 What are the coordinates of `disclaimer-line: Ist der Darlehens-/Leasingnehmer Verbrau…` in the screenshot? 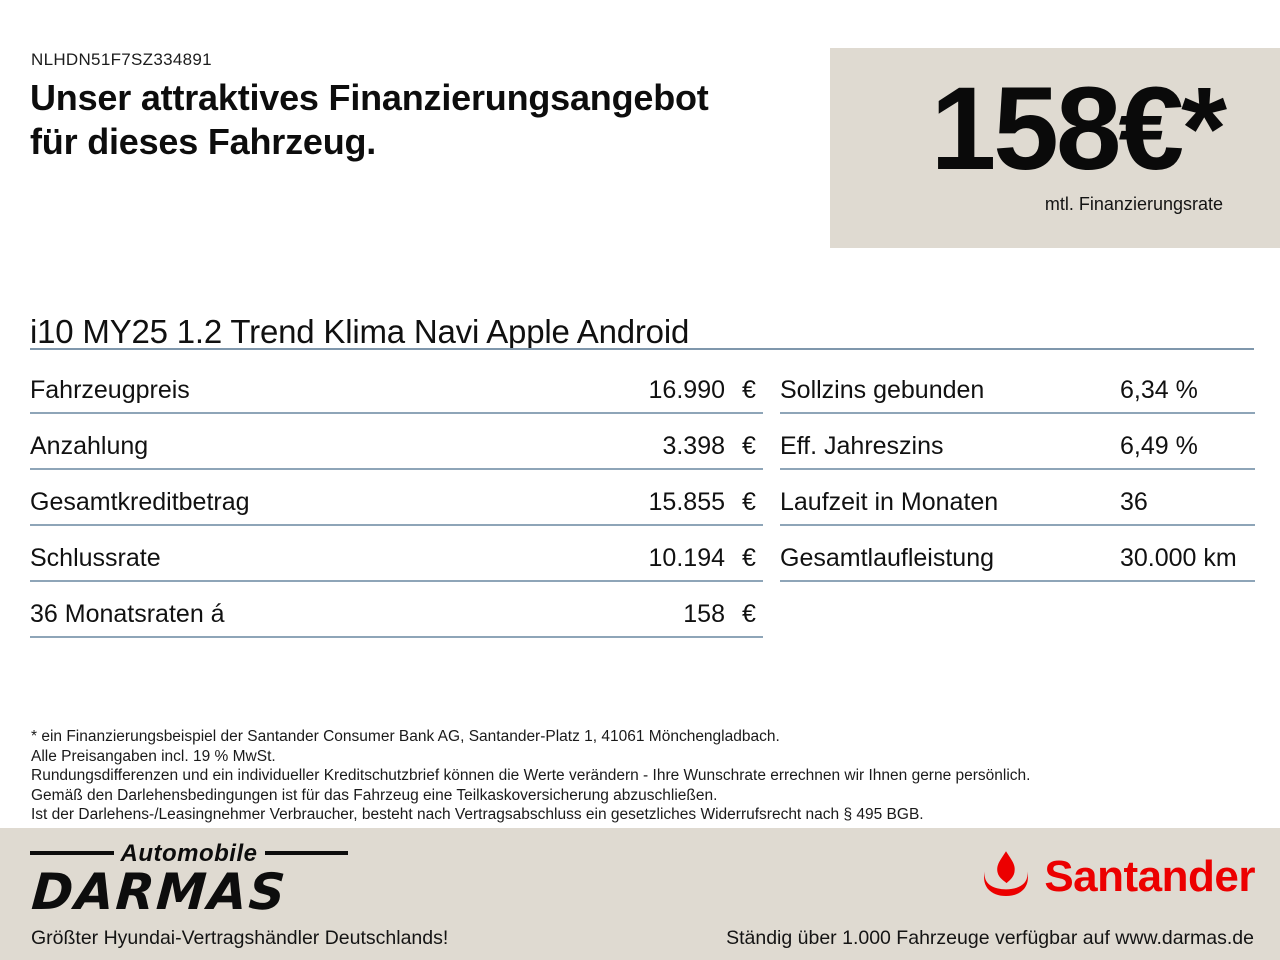 It's located at (477, 814).